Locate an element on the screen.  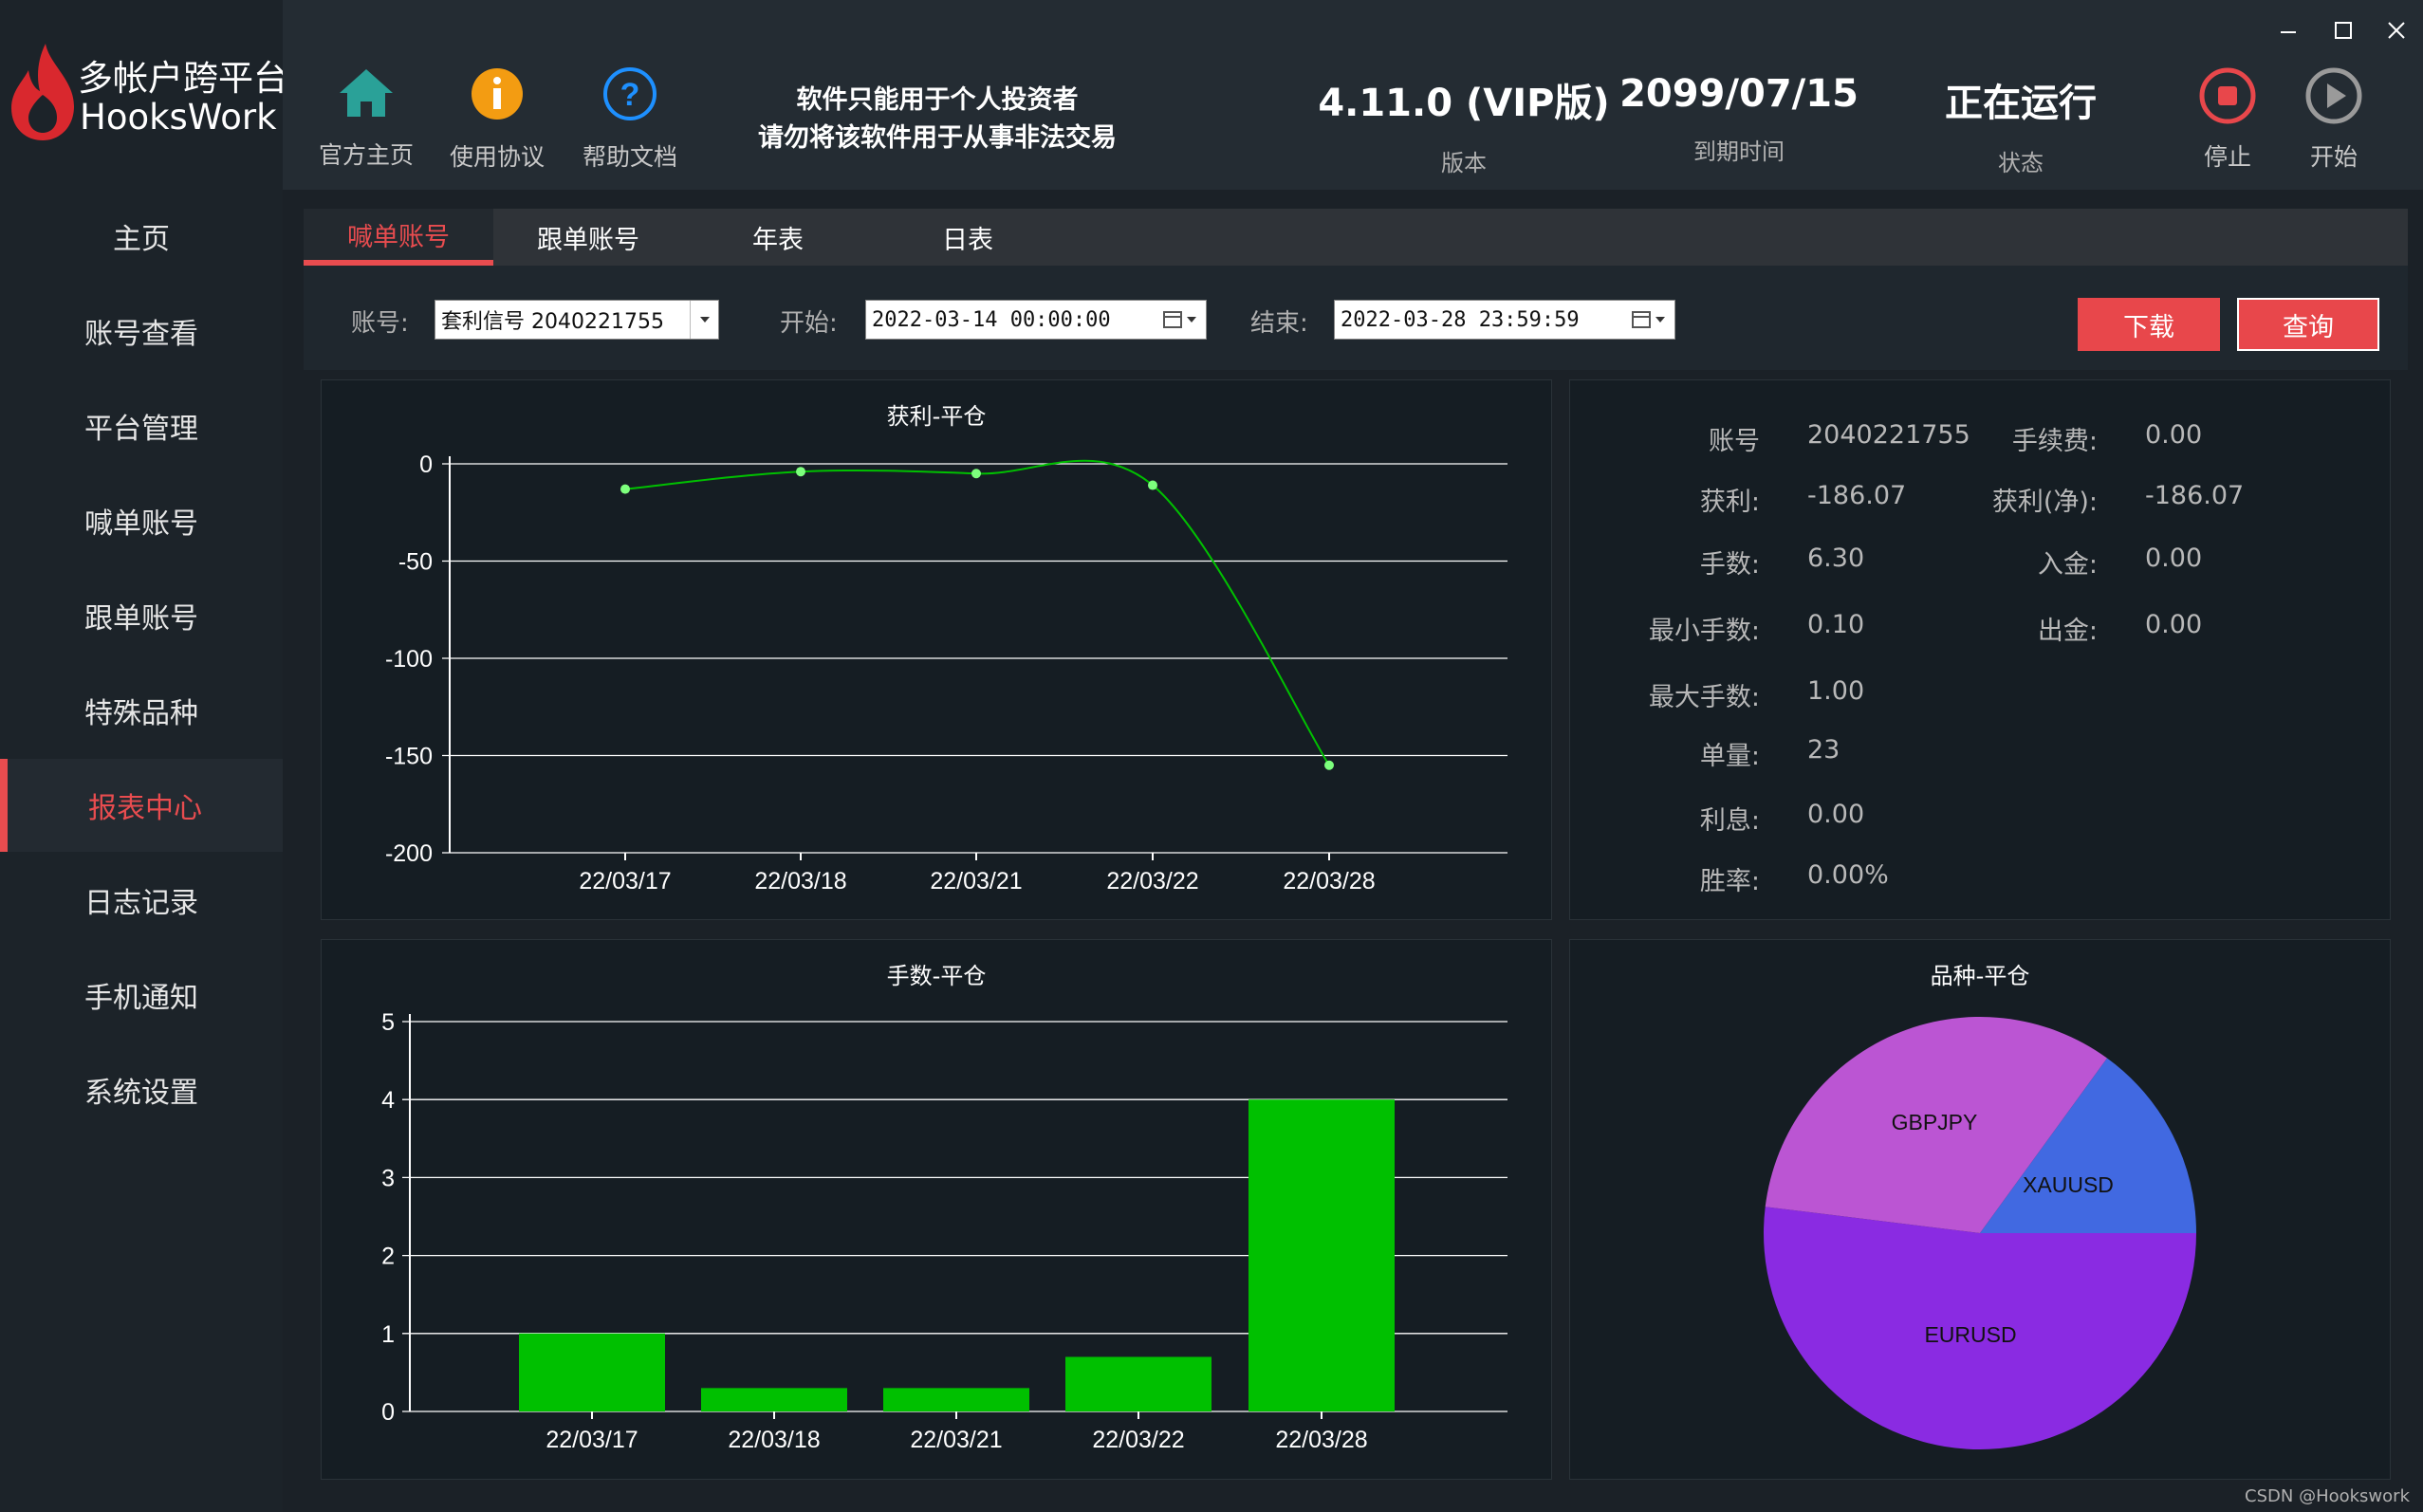
sidebar-item-report-center: 报表中心 is located at coordinates (141, 805).